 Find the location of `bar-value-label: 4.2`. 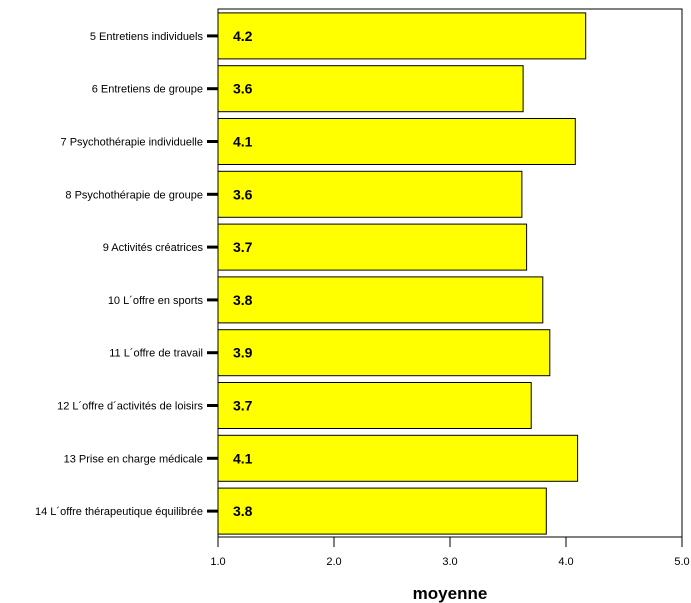

bar-value-label: 4.2 is located at coordinates (243, 36).